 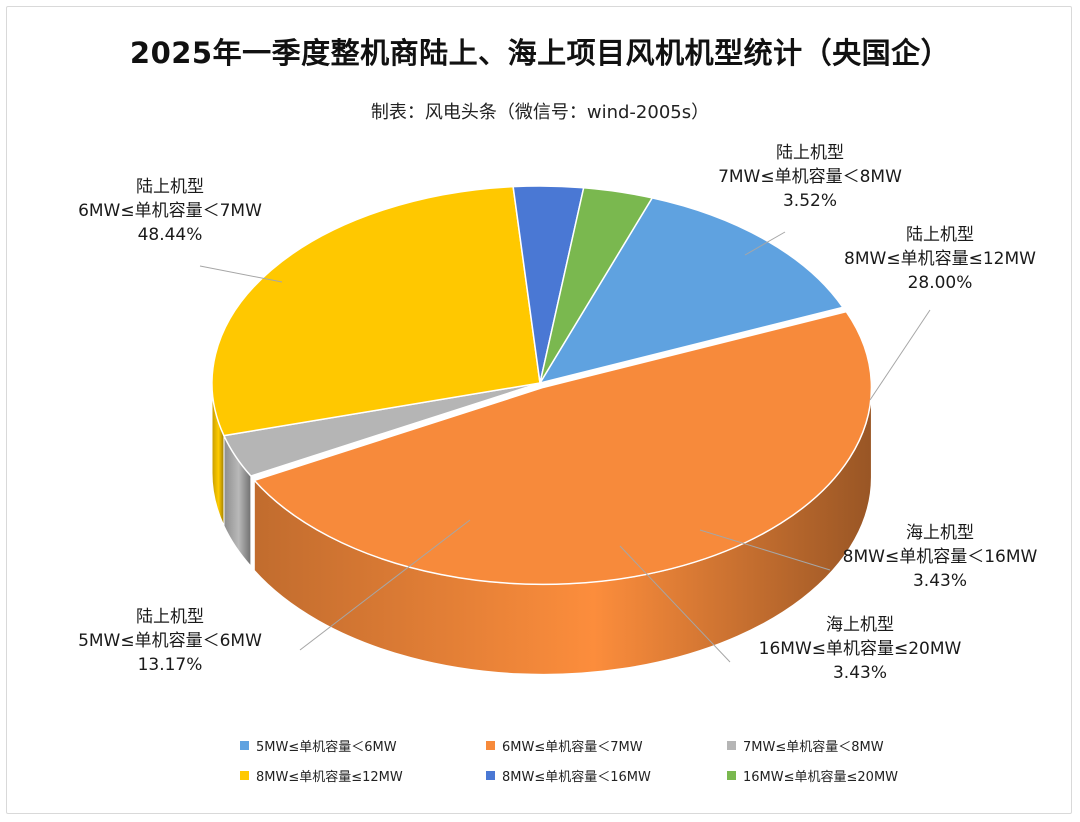 I want to click on legend-label-0: 5MW≤单机容量＜6MW, so click(x=326, y=747).